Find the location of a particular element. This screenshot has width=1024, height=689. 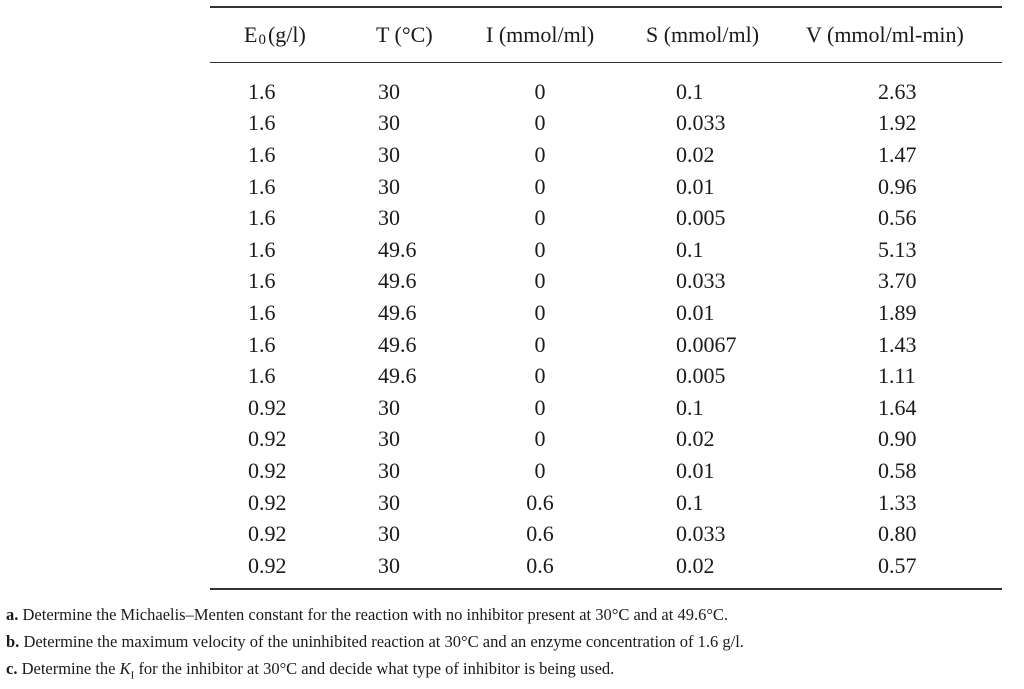

velocity-cell: 0.57 is located at coordinates (897, 565).